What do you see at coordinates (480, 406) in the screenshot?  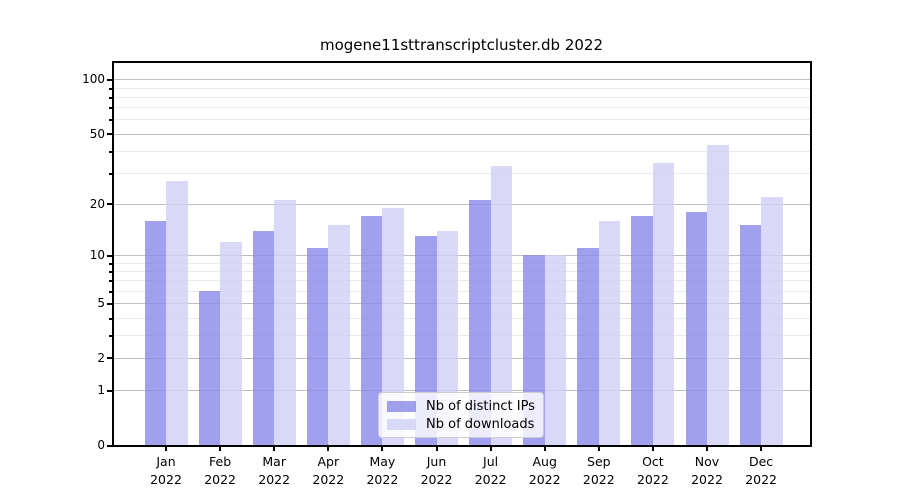 I see `legend-label-distinct-ips: Nb of distinct IPs` at bounding box center [480, 406].